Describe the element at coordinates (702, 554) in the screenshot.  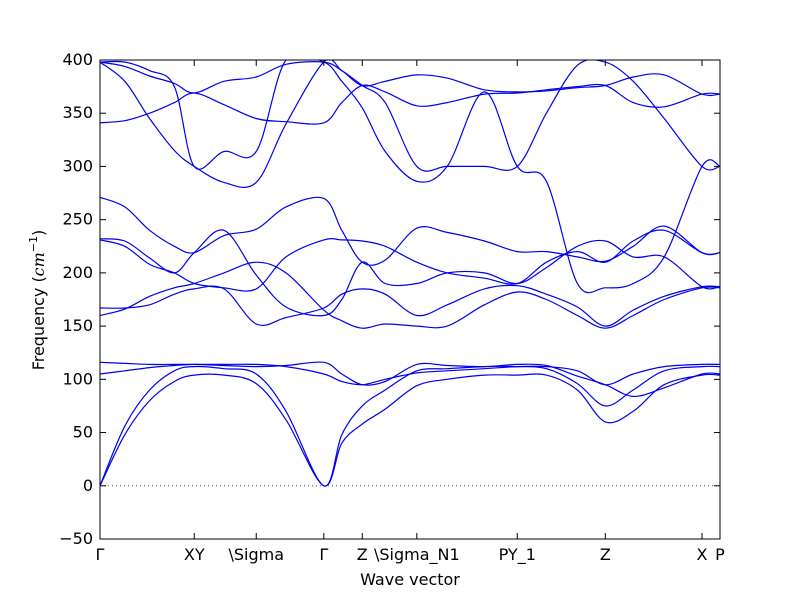
I see `x-tick-label: X` at that location.